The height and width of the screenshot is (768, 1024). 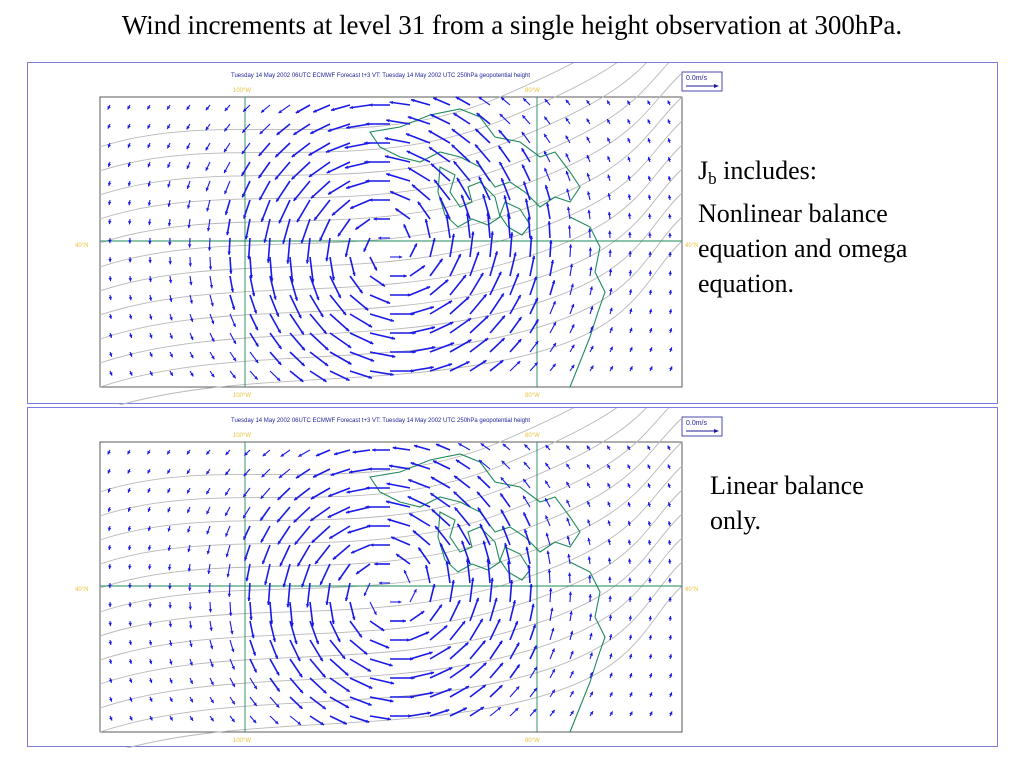 I want to click on lon-label-80w-top: 80°W, so click(x=532, y=91).